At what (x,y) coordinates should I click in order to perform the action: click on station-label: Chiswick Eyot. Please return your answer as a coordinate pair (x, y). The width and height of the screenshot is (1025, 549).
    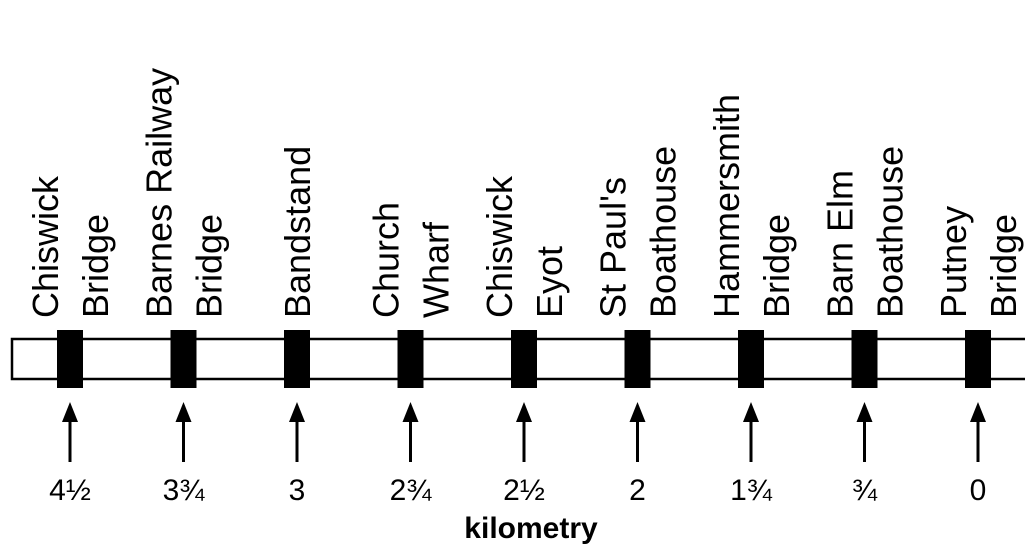
    Looking at the image, I should click on (524, 246).